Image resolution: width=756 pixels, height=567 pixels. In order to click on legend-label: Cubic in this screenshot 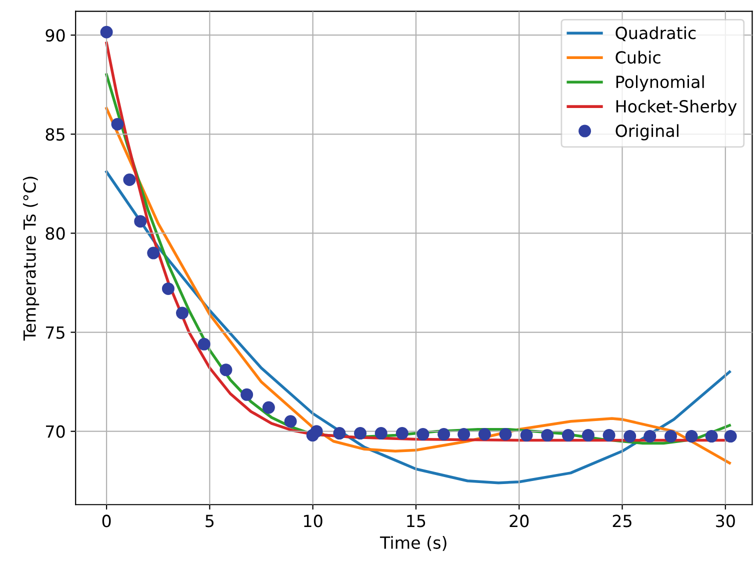, I will do `click(638, 57)`.